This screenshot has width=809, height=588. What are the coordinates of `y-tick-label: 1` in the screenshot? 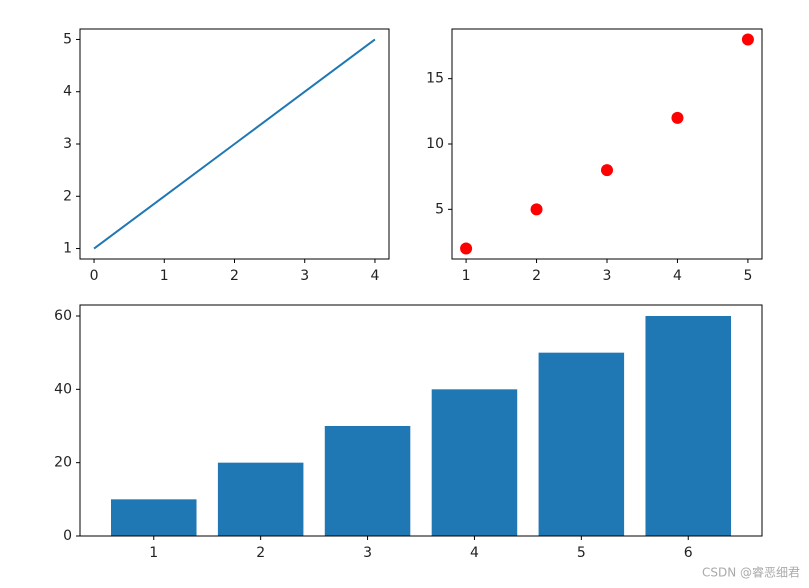 It's located at (67, 249).